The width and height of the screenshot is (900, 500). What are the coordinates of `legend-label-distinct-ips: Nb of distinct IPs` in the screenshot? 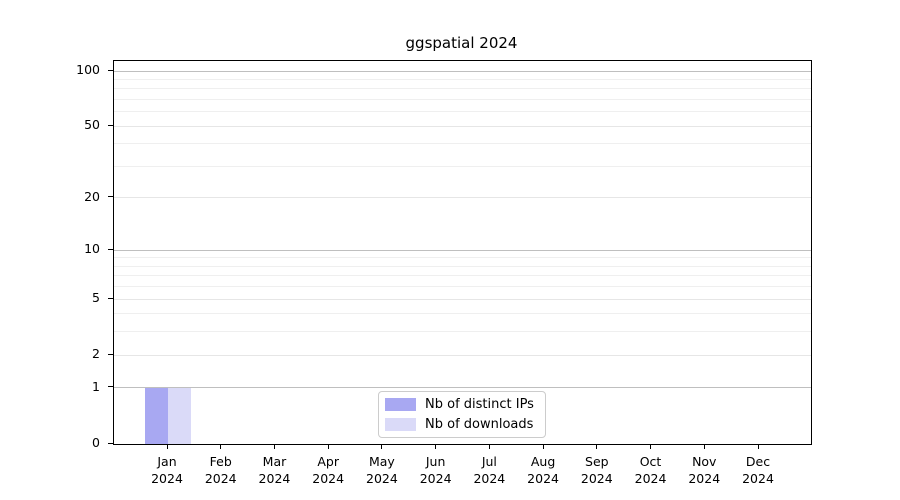 It's located at (479, 404).